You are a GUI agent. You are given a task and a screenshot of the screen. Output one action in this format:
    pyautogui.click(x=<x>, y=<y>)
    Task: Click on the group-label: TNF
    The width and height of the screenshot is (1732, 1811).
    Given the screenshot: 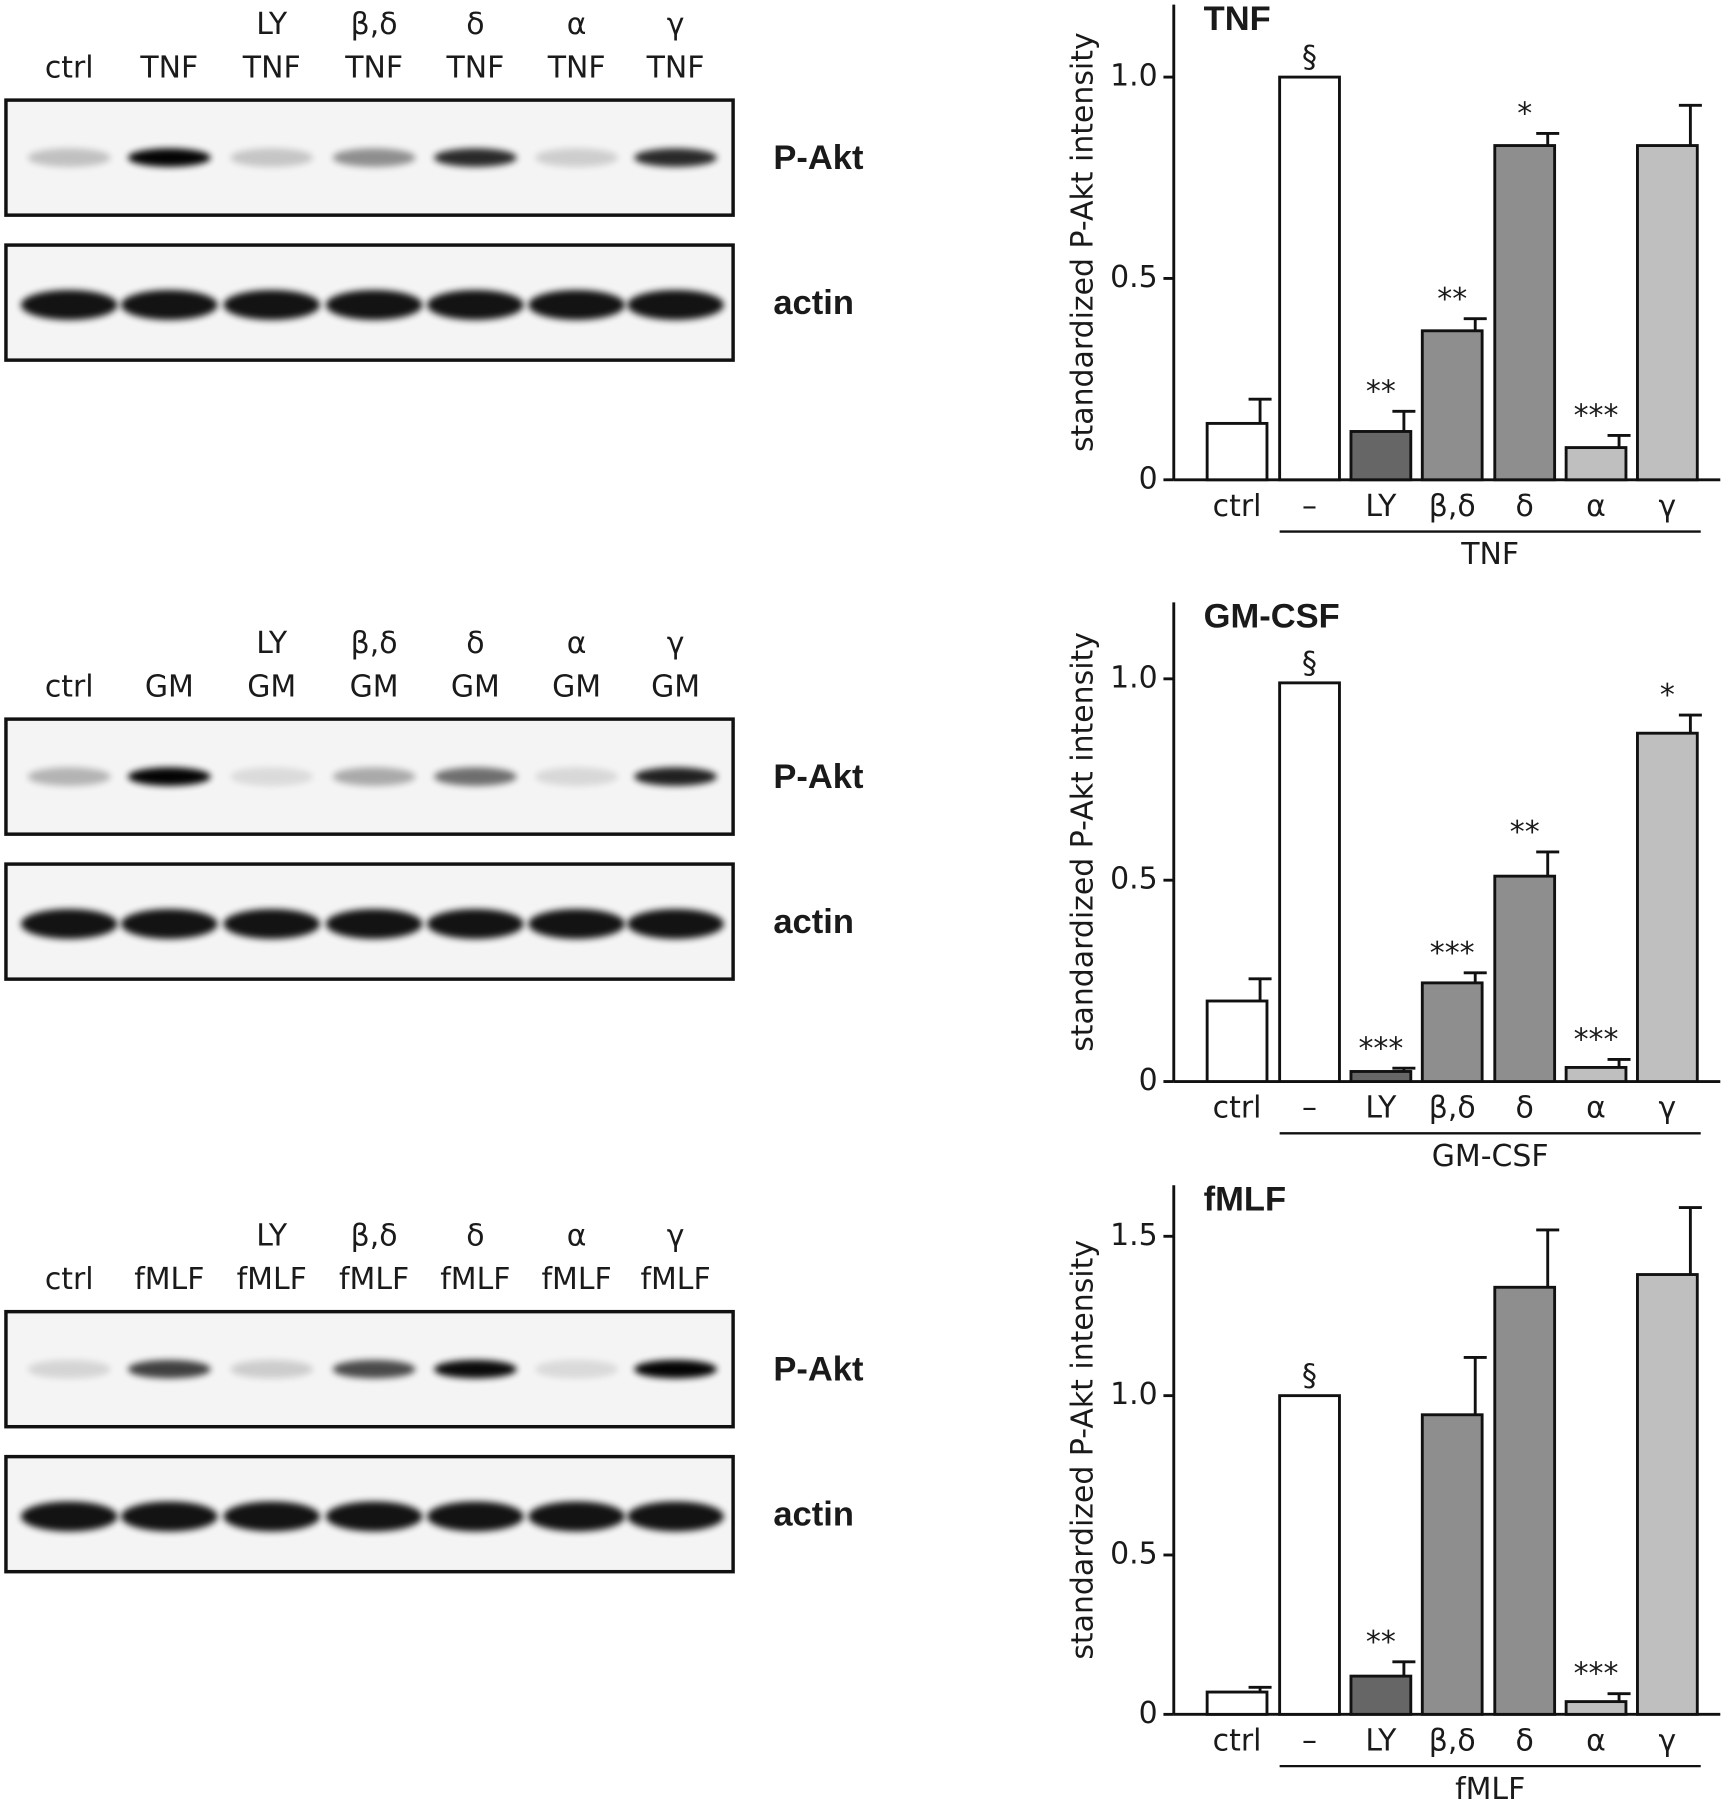 What is the action you would take?
    pyautogui.click(x=1489, y=554)
    